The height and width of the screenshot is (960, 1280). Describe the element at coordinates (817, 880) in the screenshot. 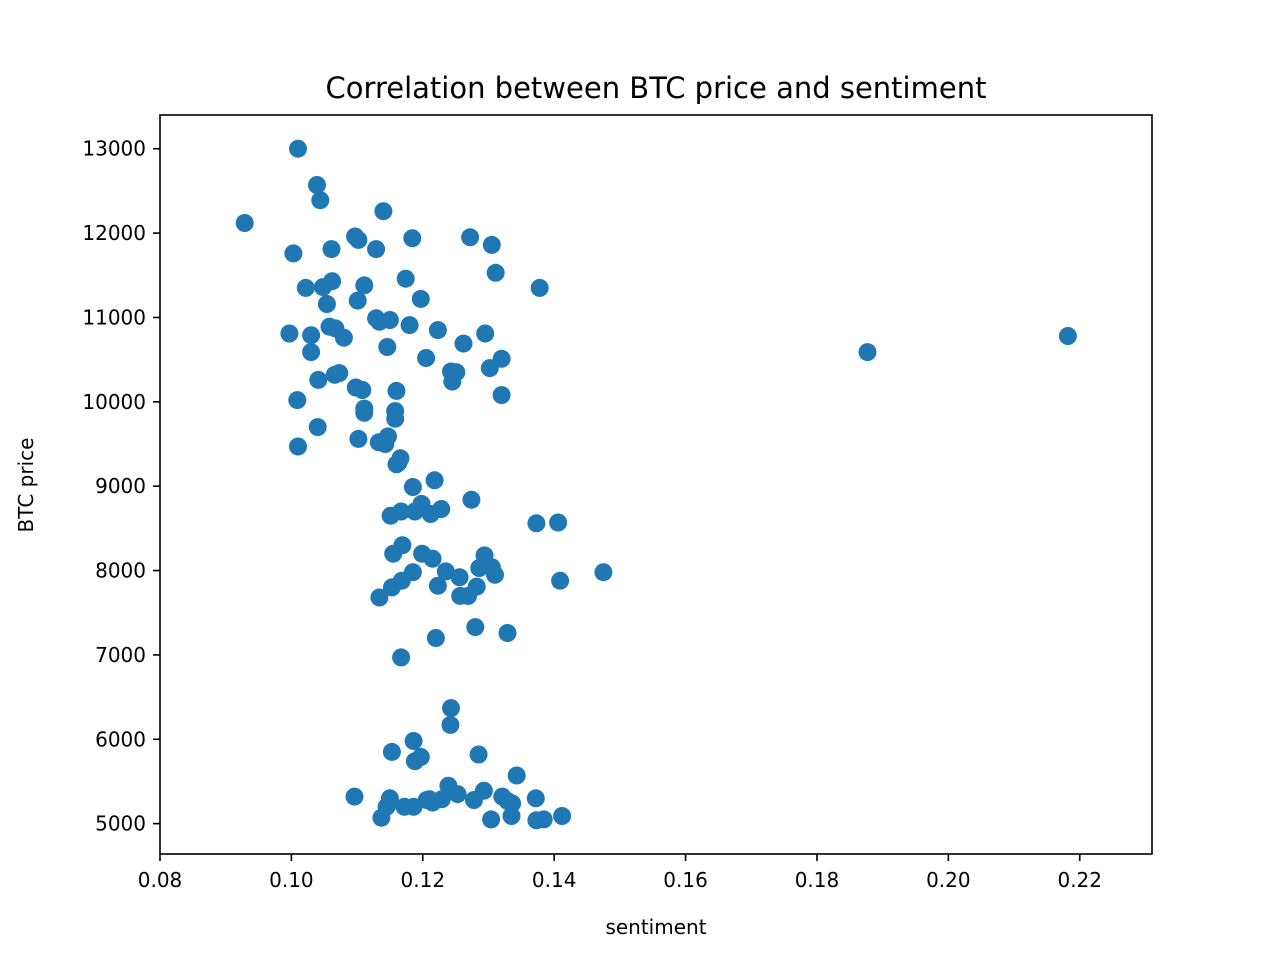

I see `x-tick-label: 0.18` at that location.